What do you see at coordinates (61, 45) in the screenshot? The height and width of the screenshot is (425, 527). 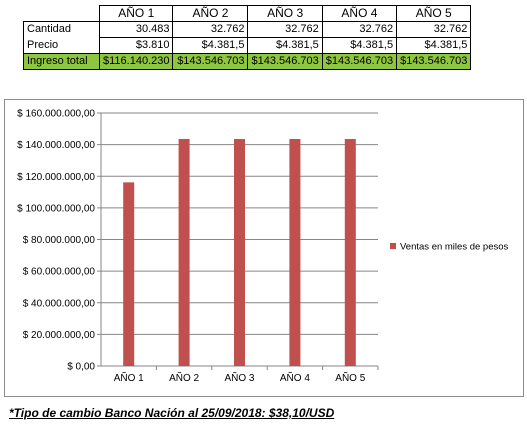 I see `row-label: Precio` at bounding box center [61, 45].